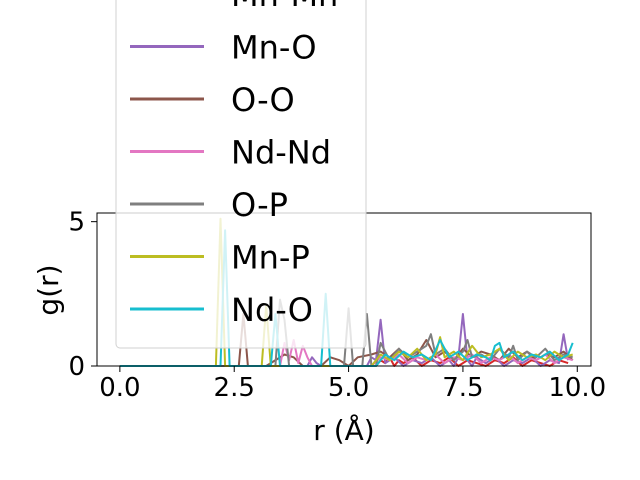 This screenshot has width=640, height=480. I want to click on legend-label-o-p: O-P, so click(259, 205).